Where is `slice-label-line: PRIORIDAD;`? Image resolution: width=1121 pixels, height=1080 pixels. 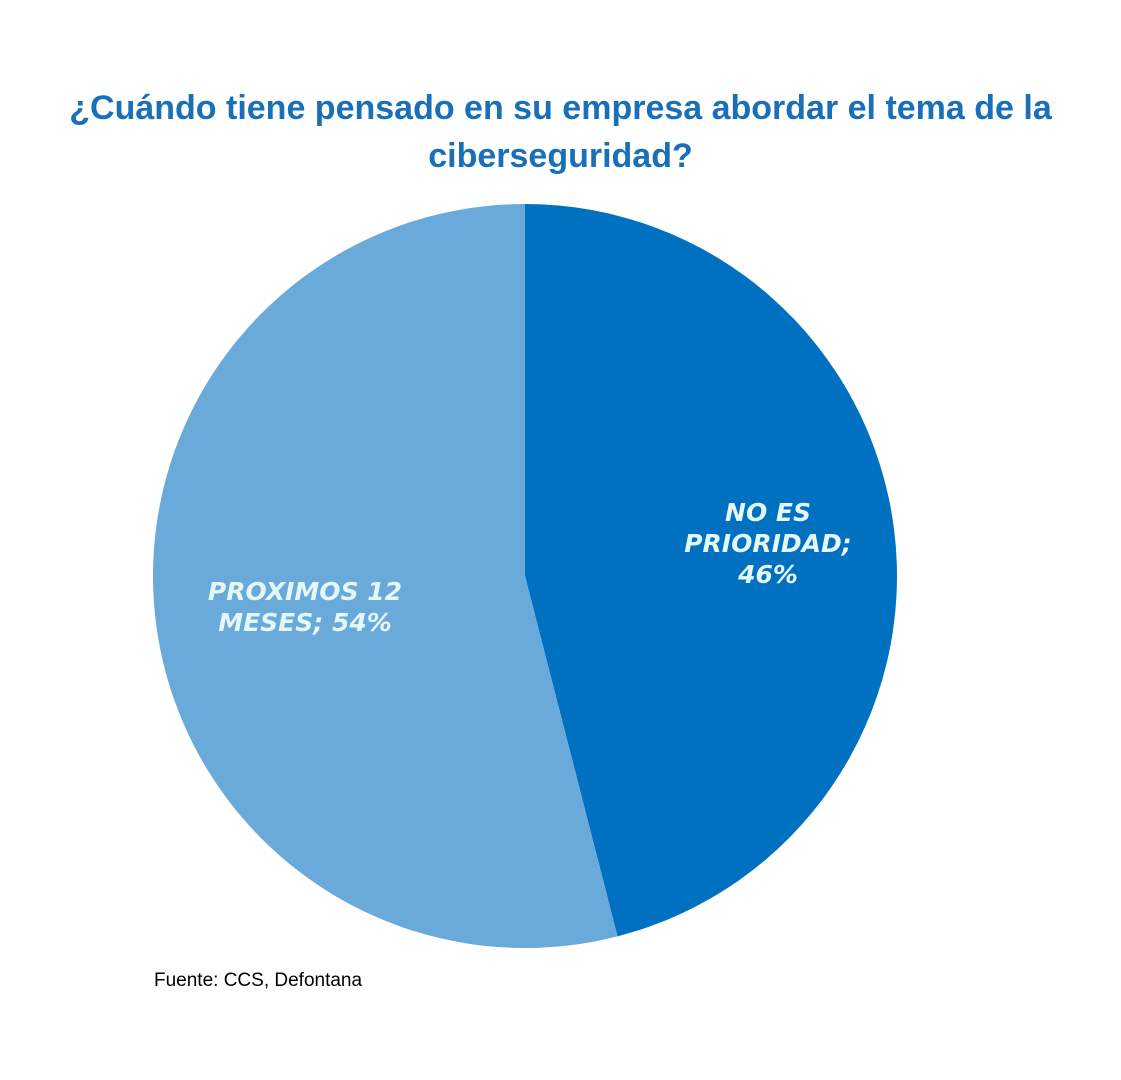 slice-label-line: PRIORIDAD; is located at coordinates (768, 543).